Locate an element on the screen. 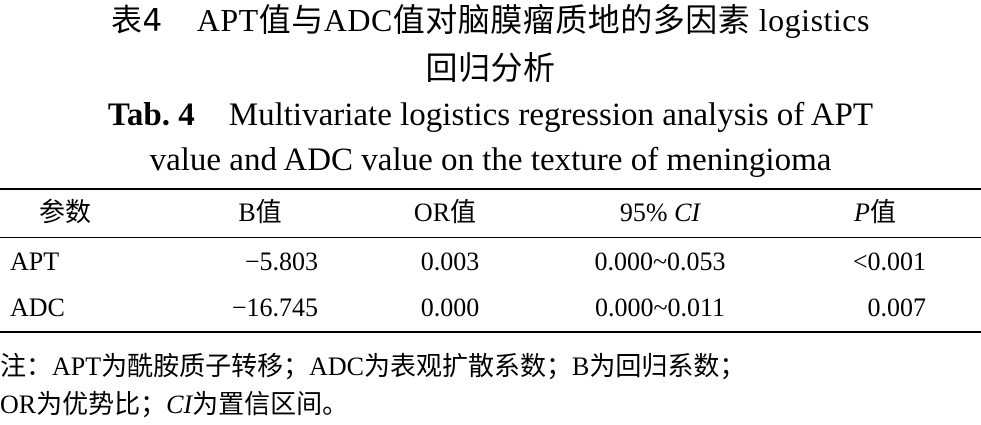 This screenshot has width=981, height=425. header-ci: 95% CI is located at coordinates (660, 213).